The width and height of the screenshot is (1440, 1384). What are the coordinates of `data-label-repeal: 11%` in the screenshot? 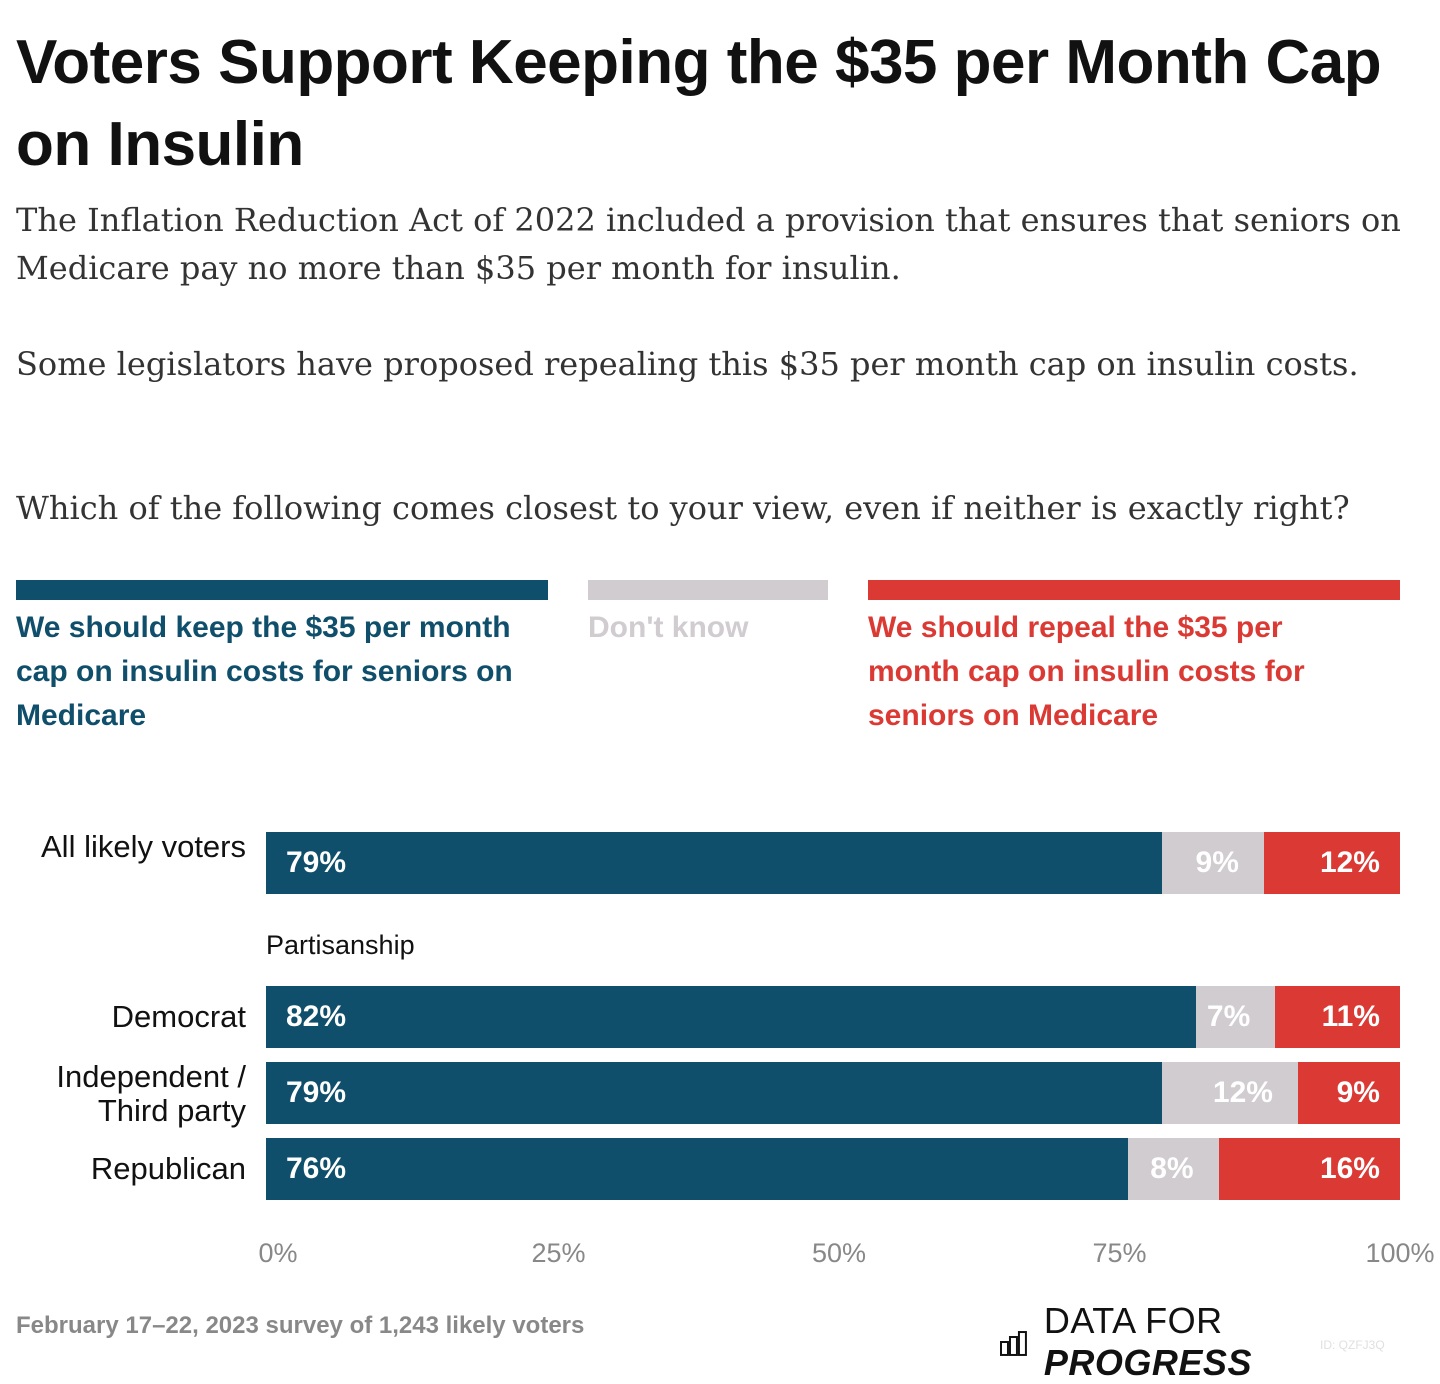 It's located at (1350, 1016).